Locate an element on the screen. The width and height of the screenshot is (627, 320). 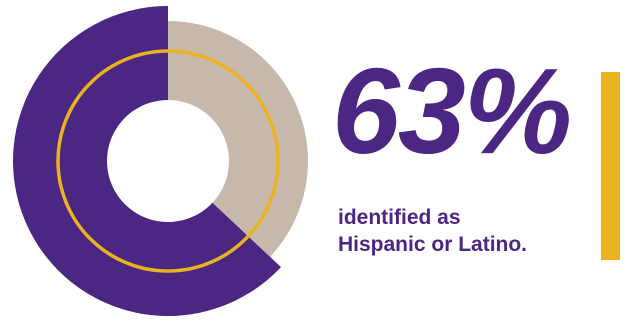
accent-bar is located at coordinates (610, 166).